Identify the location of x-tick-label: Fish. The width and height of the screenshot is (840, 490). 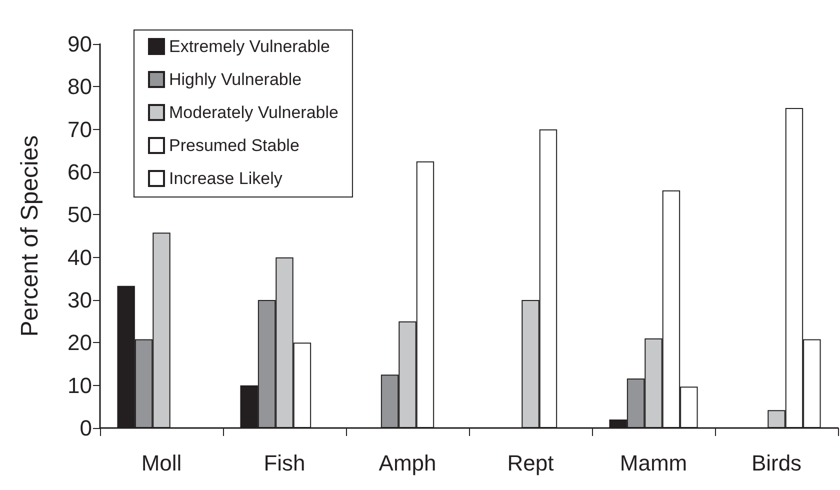
(285, 463).